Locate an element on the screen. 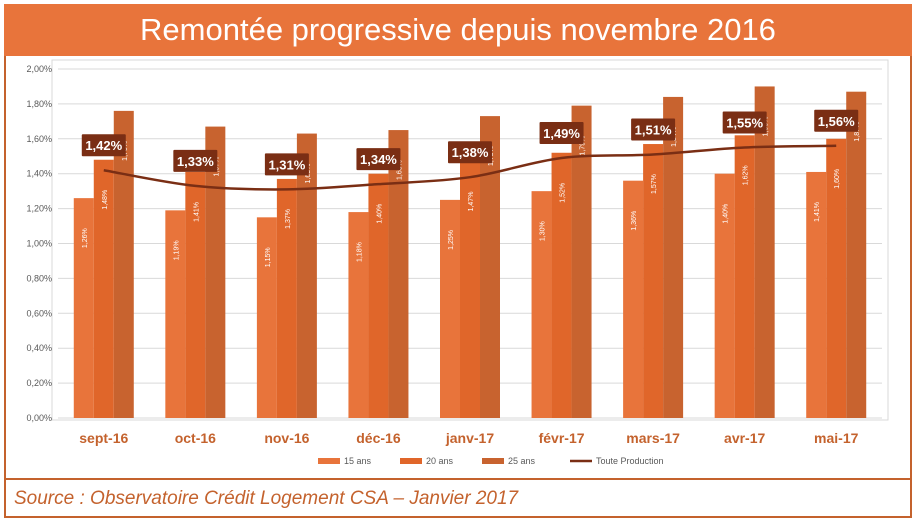  line-callout-label: 1,38% is located at coordinates (470, 152).